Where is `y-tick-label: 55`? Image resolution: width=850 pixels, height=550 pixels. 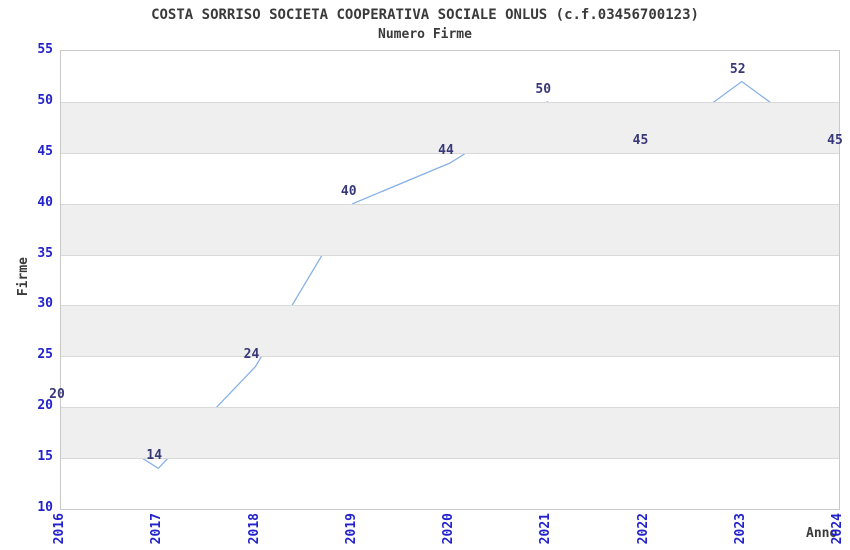
y-tick-label: 55 is located at coordinates (45, 49).